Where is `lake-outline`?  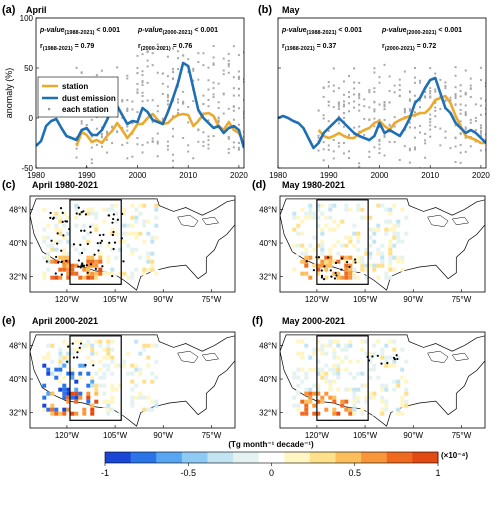
lake-outline is located at coordinates (188, 356).